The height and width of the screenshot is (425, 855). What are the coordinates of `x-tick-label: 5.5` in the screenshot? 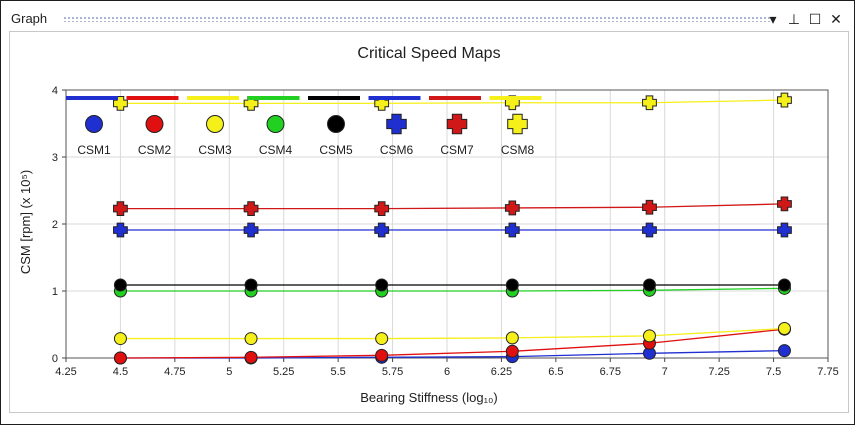 It's located at (337, 372).